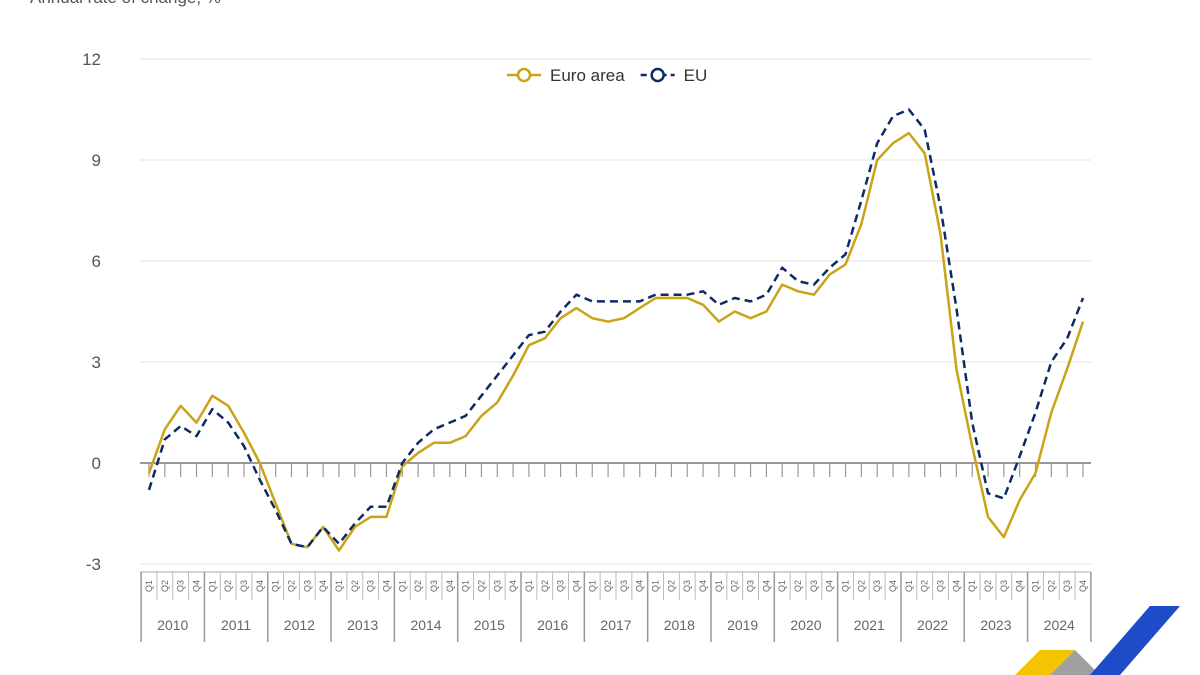 The height and width of the screenshot is (675, 1200). What do you see at coordinates (869, 625) in the screenshot?
I see `year-label: 2021` at bounding box center [869, 625].